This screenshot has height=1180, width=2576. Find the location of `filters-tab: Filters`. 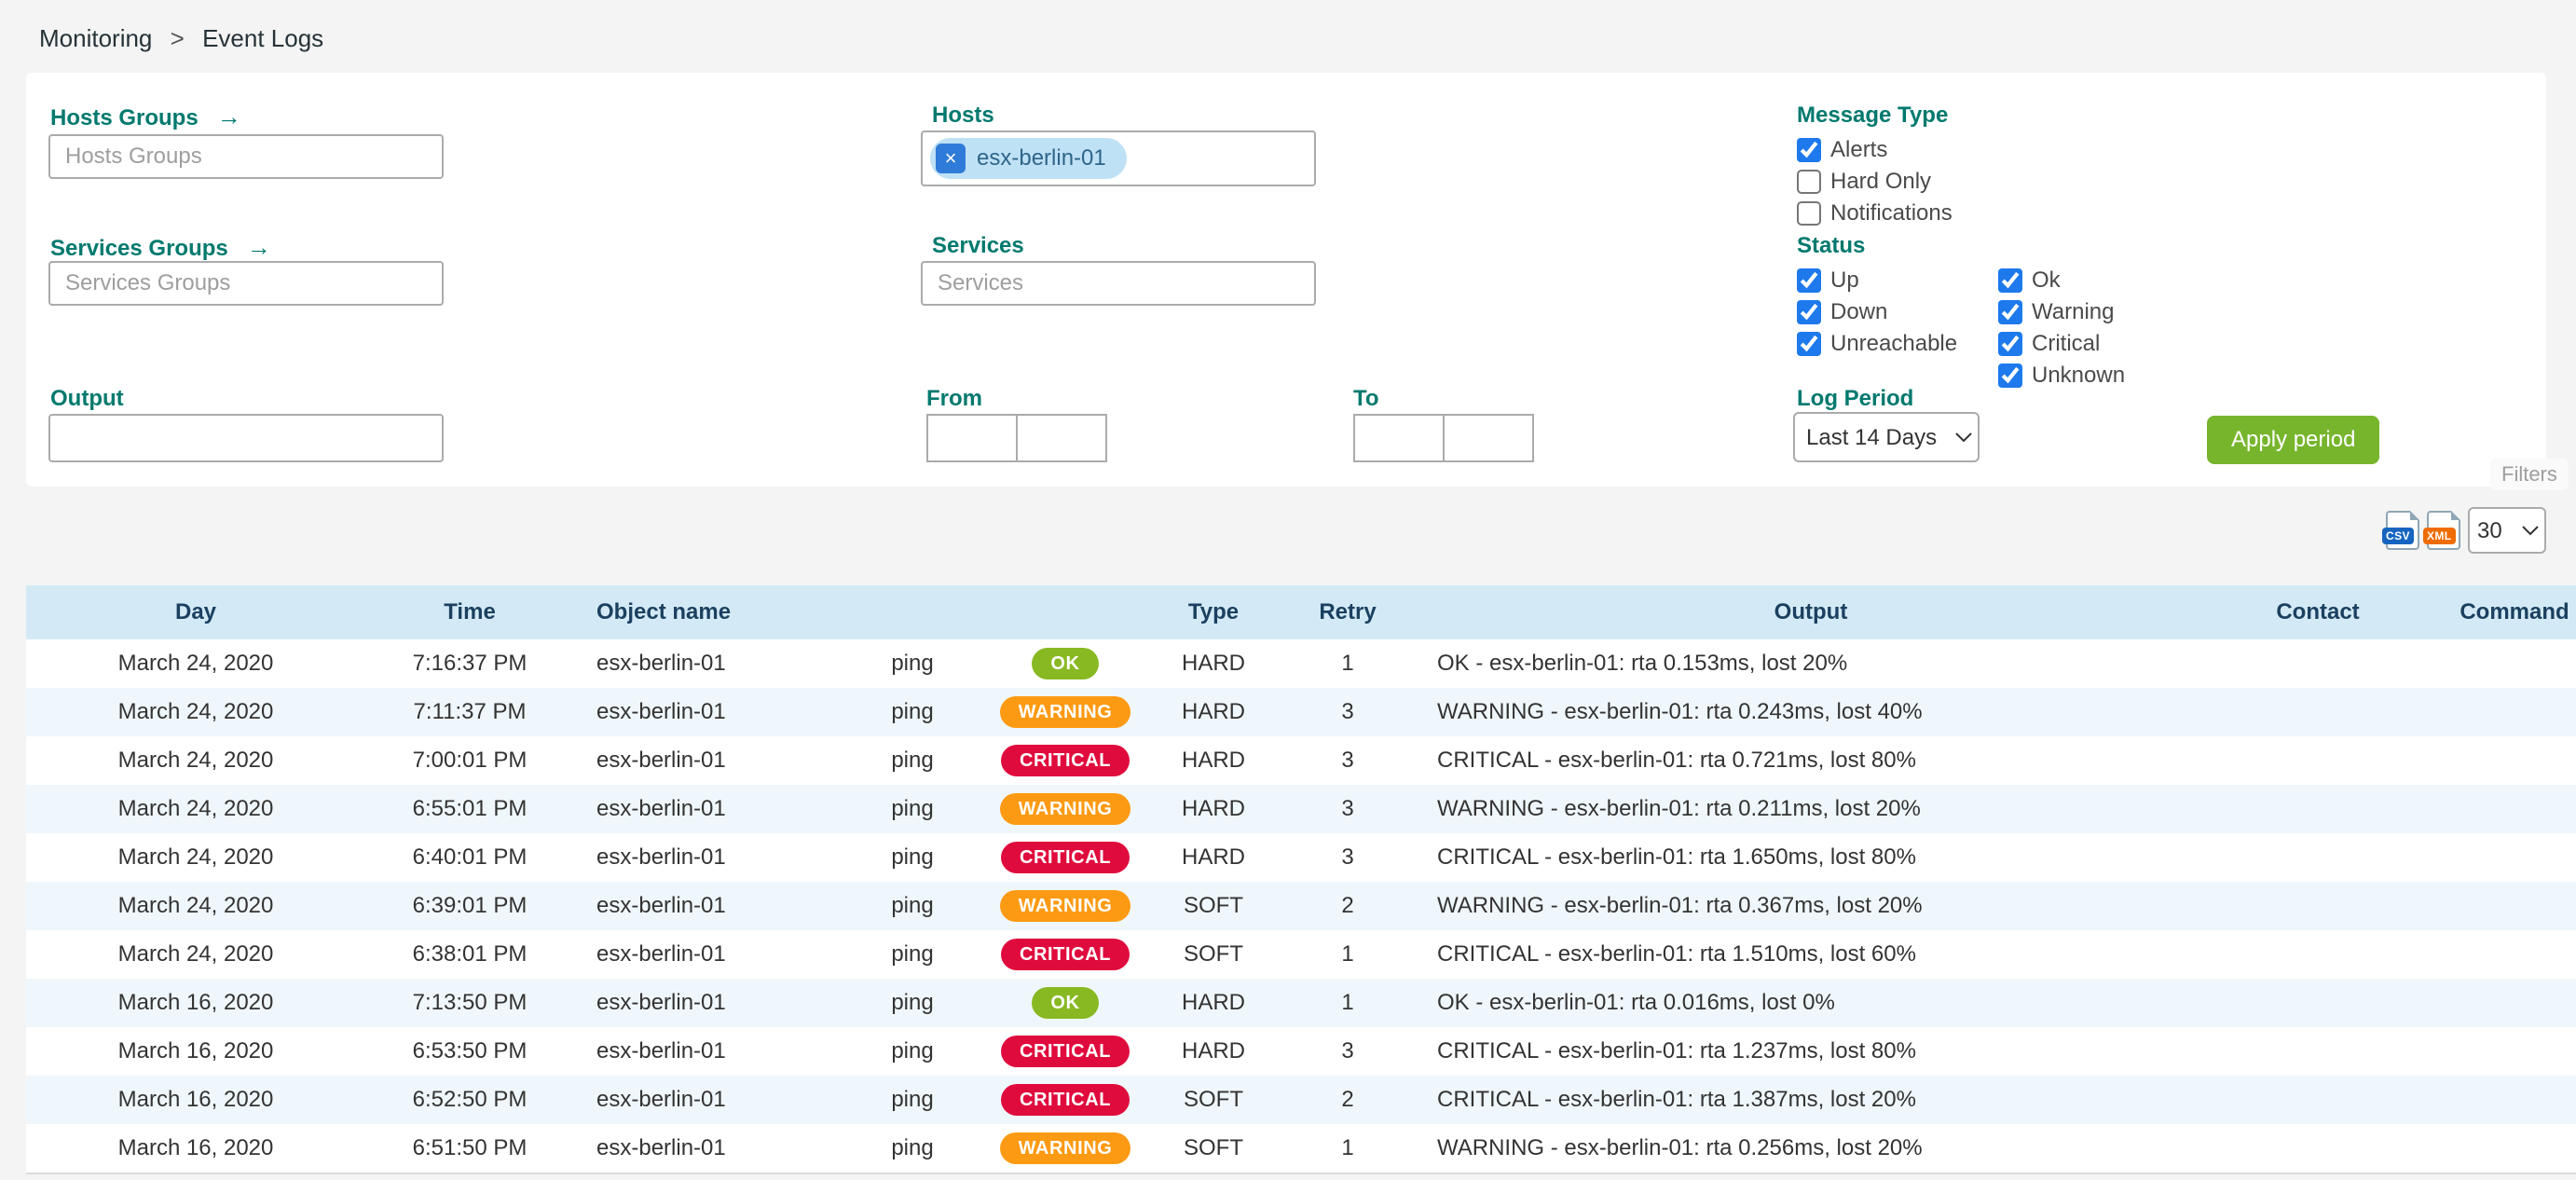

filters-tab: Filters is located at coordinates (2529, 475).